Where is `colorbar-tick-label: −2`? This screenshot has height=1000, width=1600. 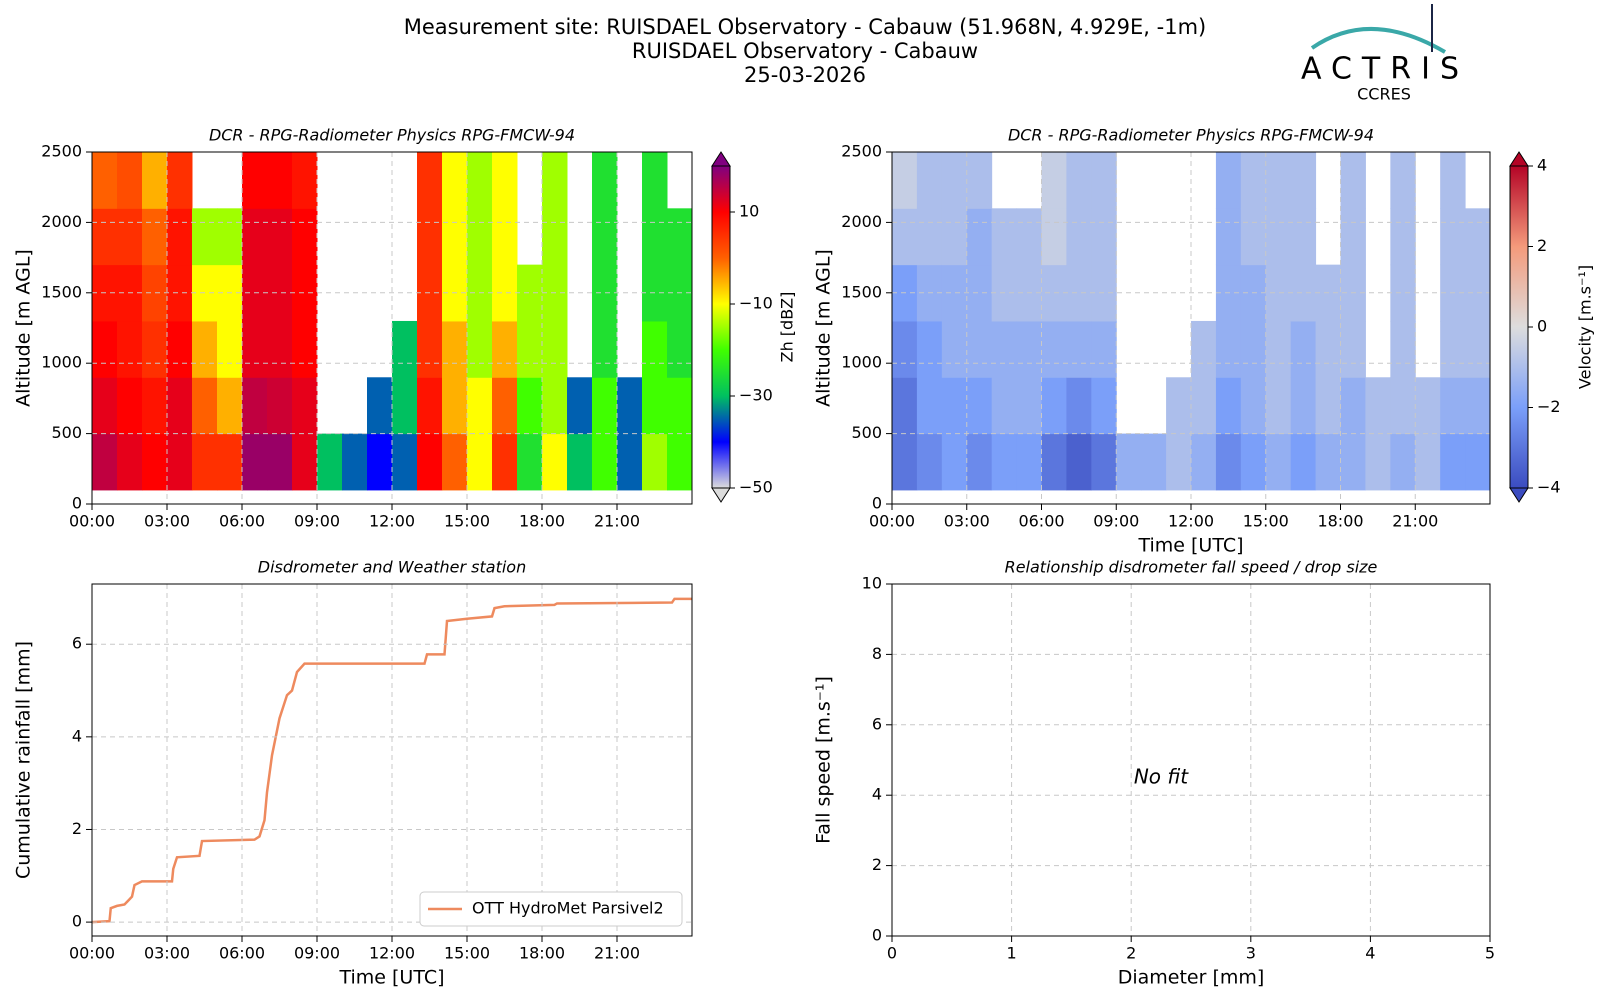
colorbar-tick-label: −2 is located at coordinates (1549, 406).